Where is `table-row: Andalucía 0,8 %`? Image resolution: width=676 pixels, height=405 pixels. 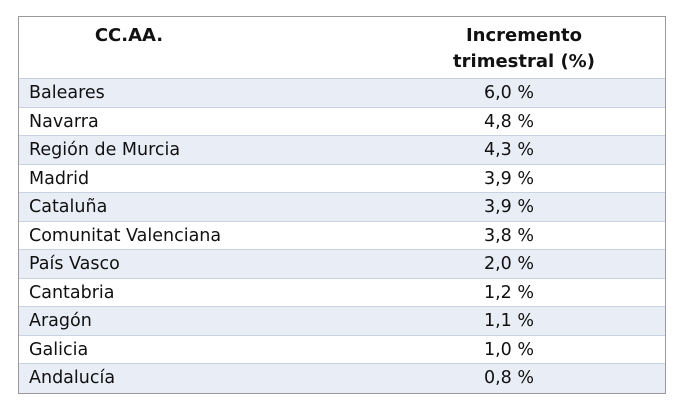
table-row: Andalucía 0,8 % is located at coordinates (342, 378).